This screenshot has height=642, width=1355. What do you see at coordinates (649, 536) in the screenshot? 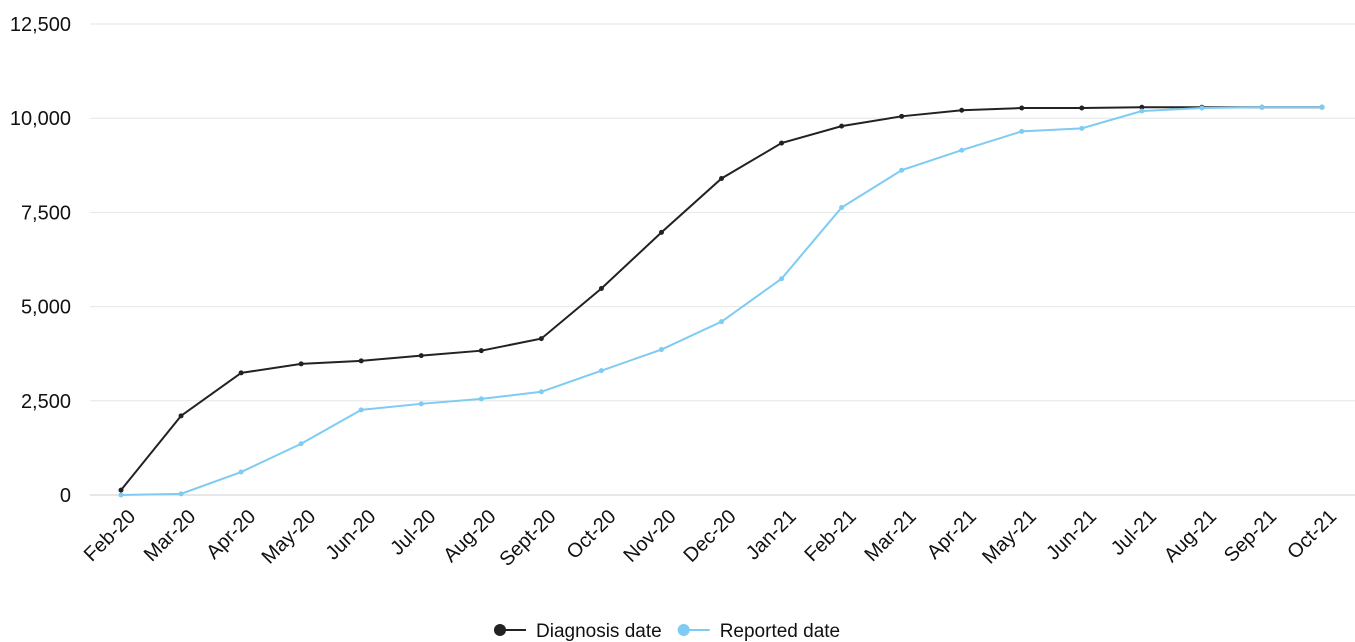
I see `x-tick-label: Nov-20` at bounding box center [649, 536].